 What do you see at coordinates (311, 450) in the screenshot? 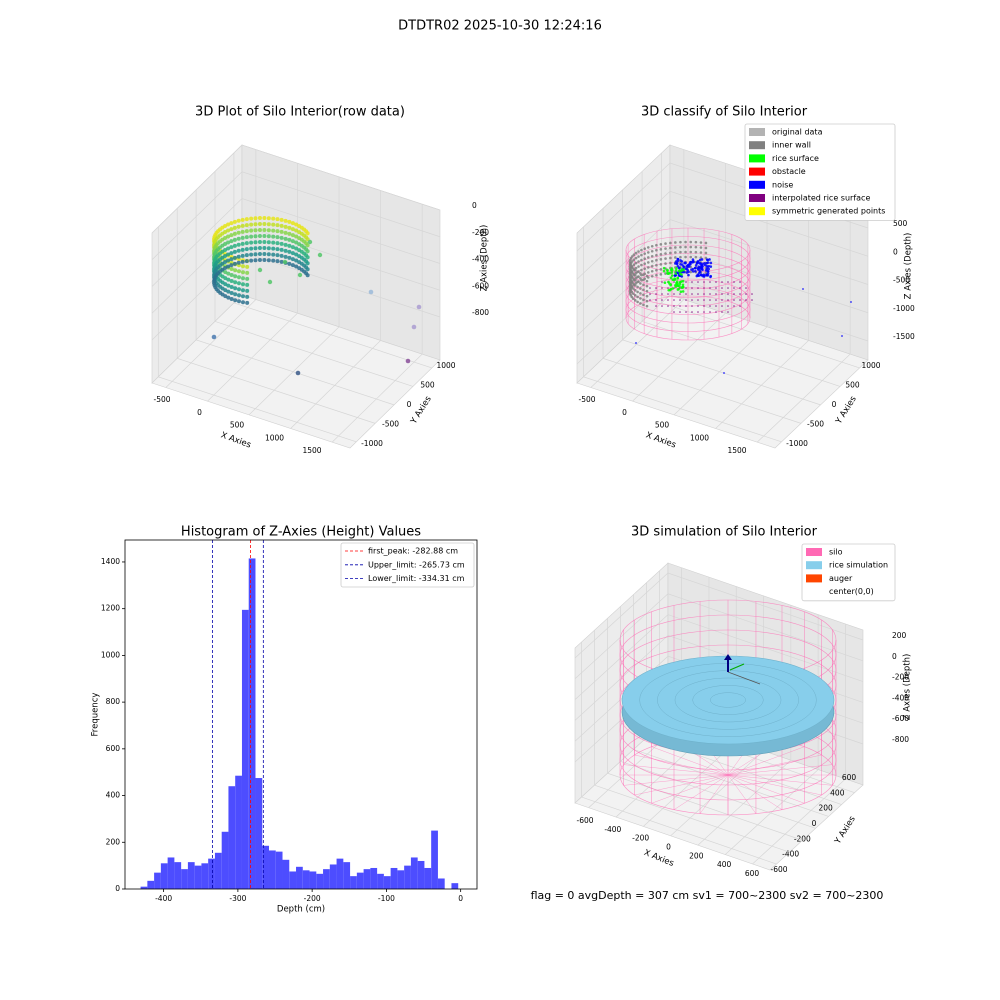
I see `x-tick-label: 1500` at bounding box center [311, 450].